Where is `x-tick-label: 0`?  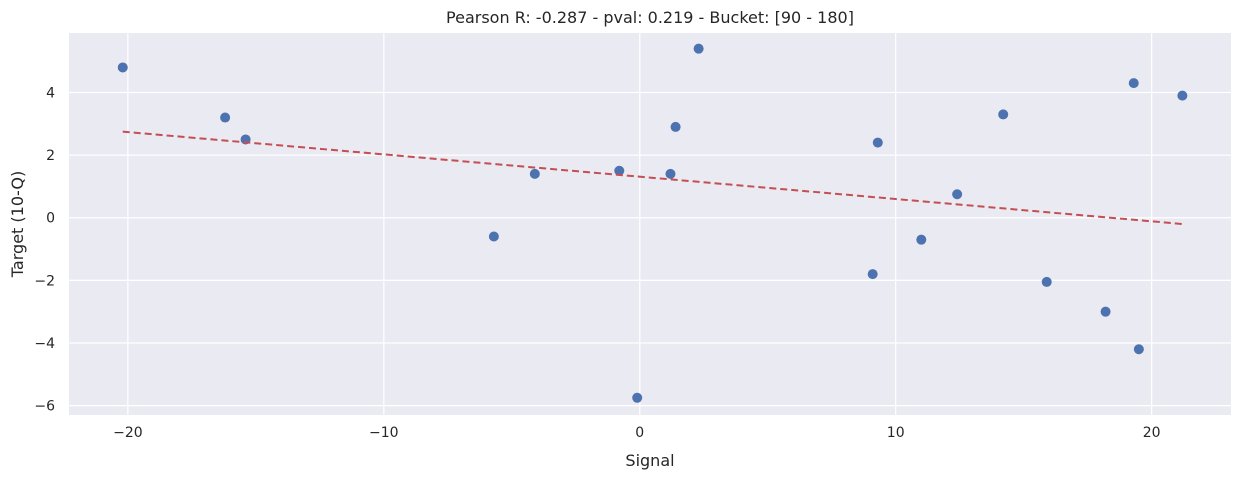
x-tick-label: 0 is located at coordinates (639, 433).